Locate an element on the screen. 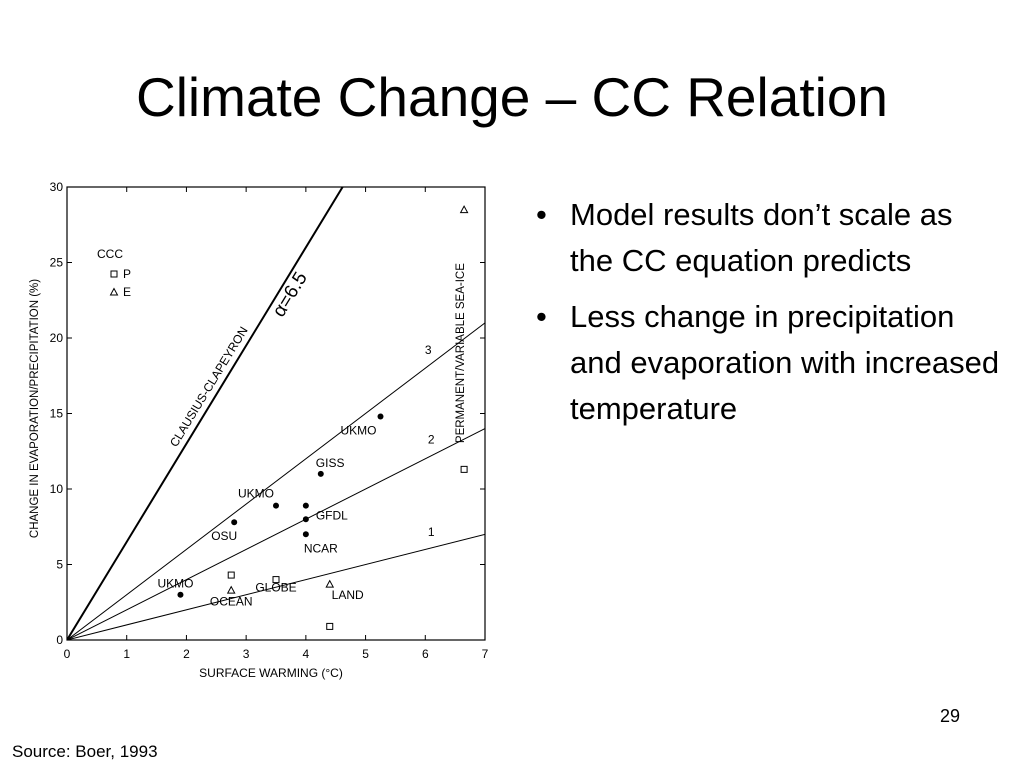  data-point-label: GFDL is located at coordinates (332, 516).